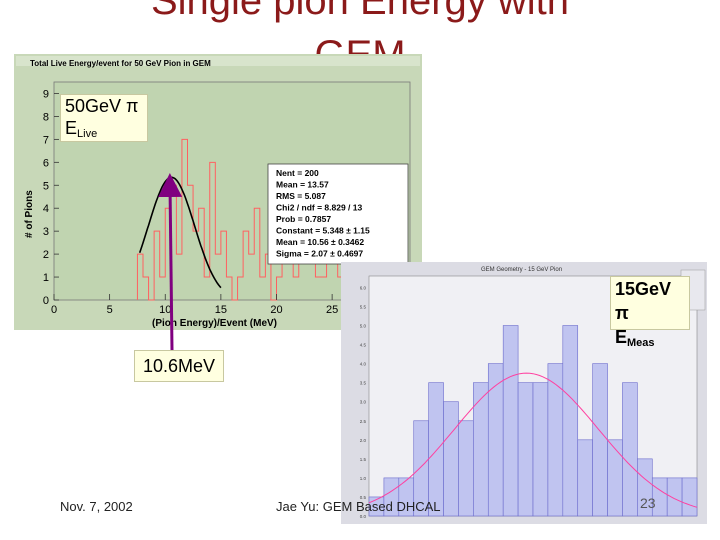 The image size is (720, 540). Describe the element at coordinates (46, 163) in the screenshot. I see `chart1-ytick-label: 6` at that location.